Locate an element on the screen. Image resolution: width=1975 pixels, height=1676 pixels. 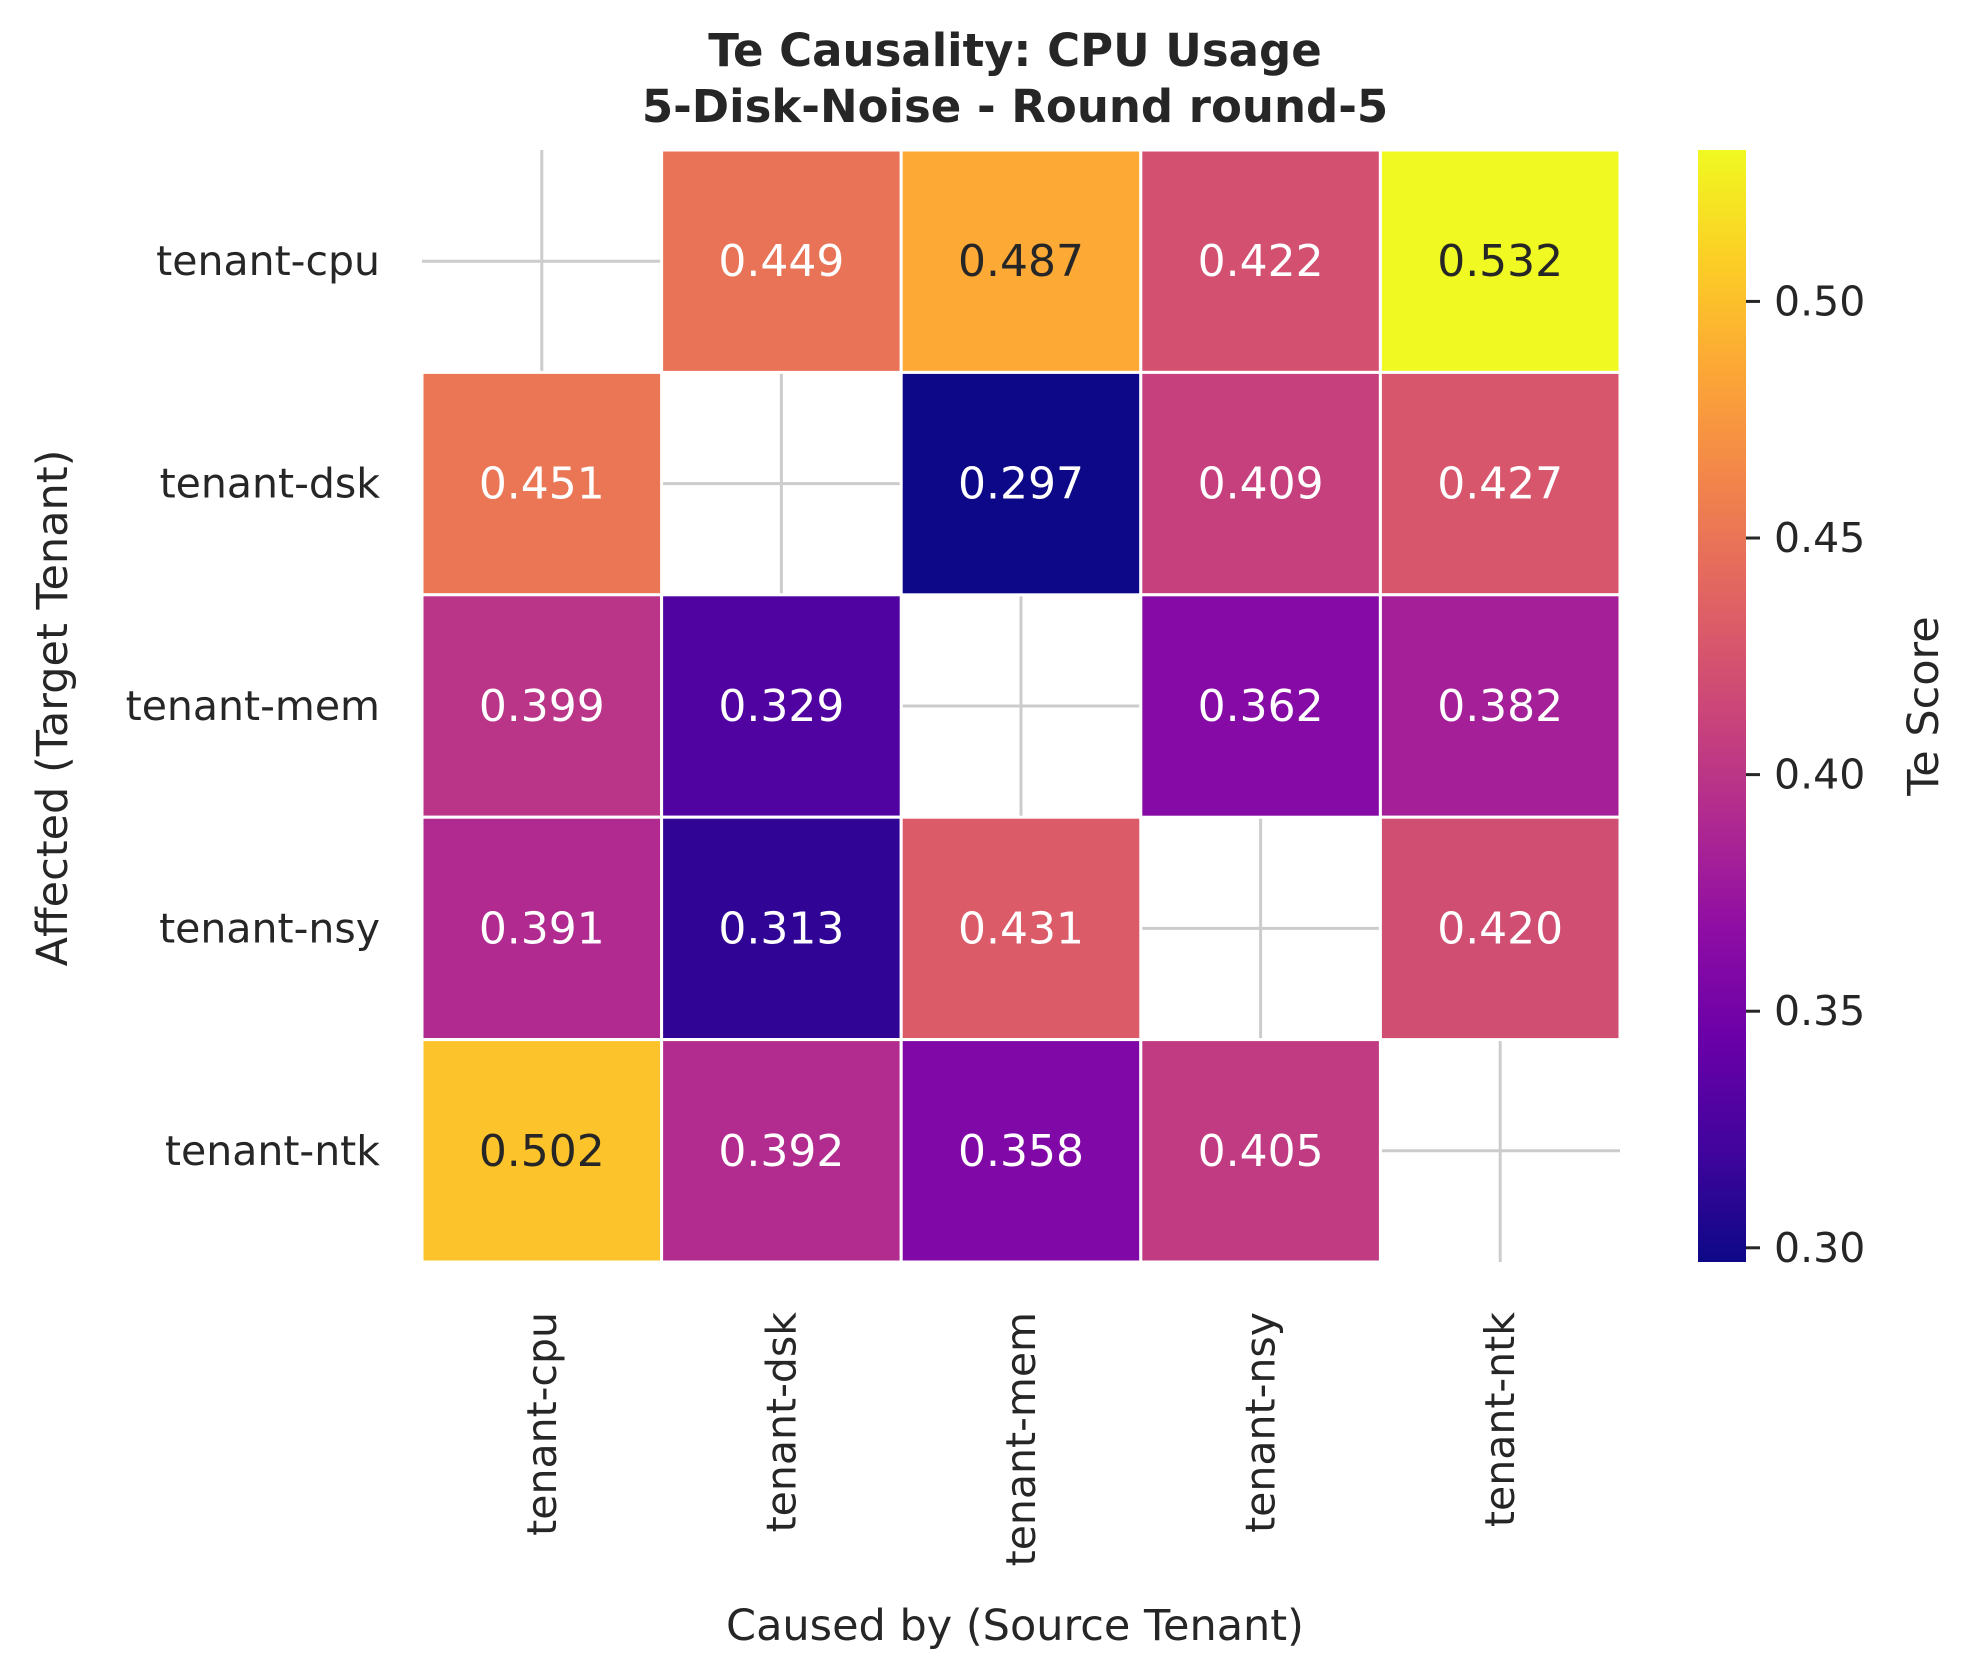
cell-value-label: 0.382 is located at coordinates (1500, 706).